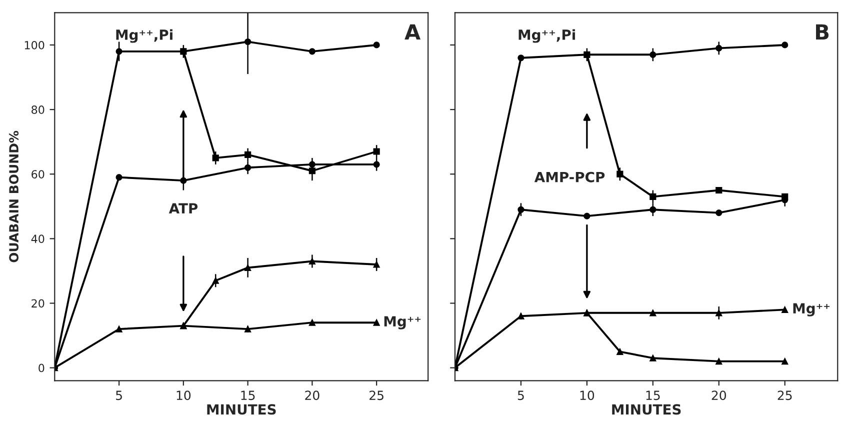  What do you see at coordinates (37, 239) in the screenshot?
I see `y-tick-label: 40` at bounding box center [37, 239].